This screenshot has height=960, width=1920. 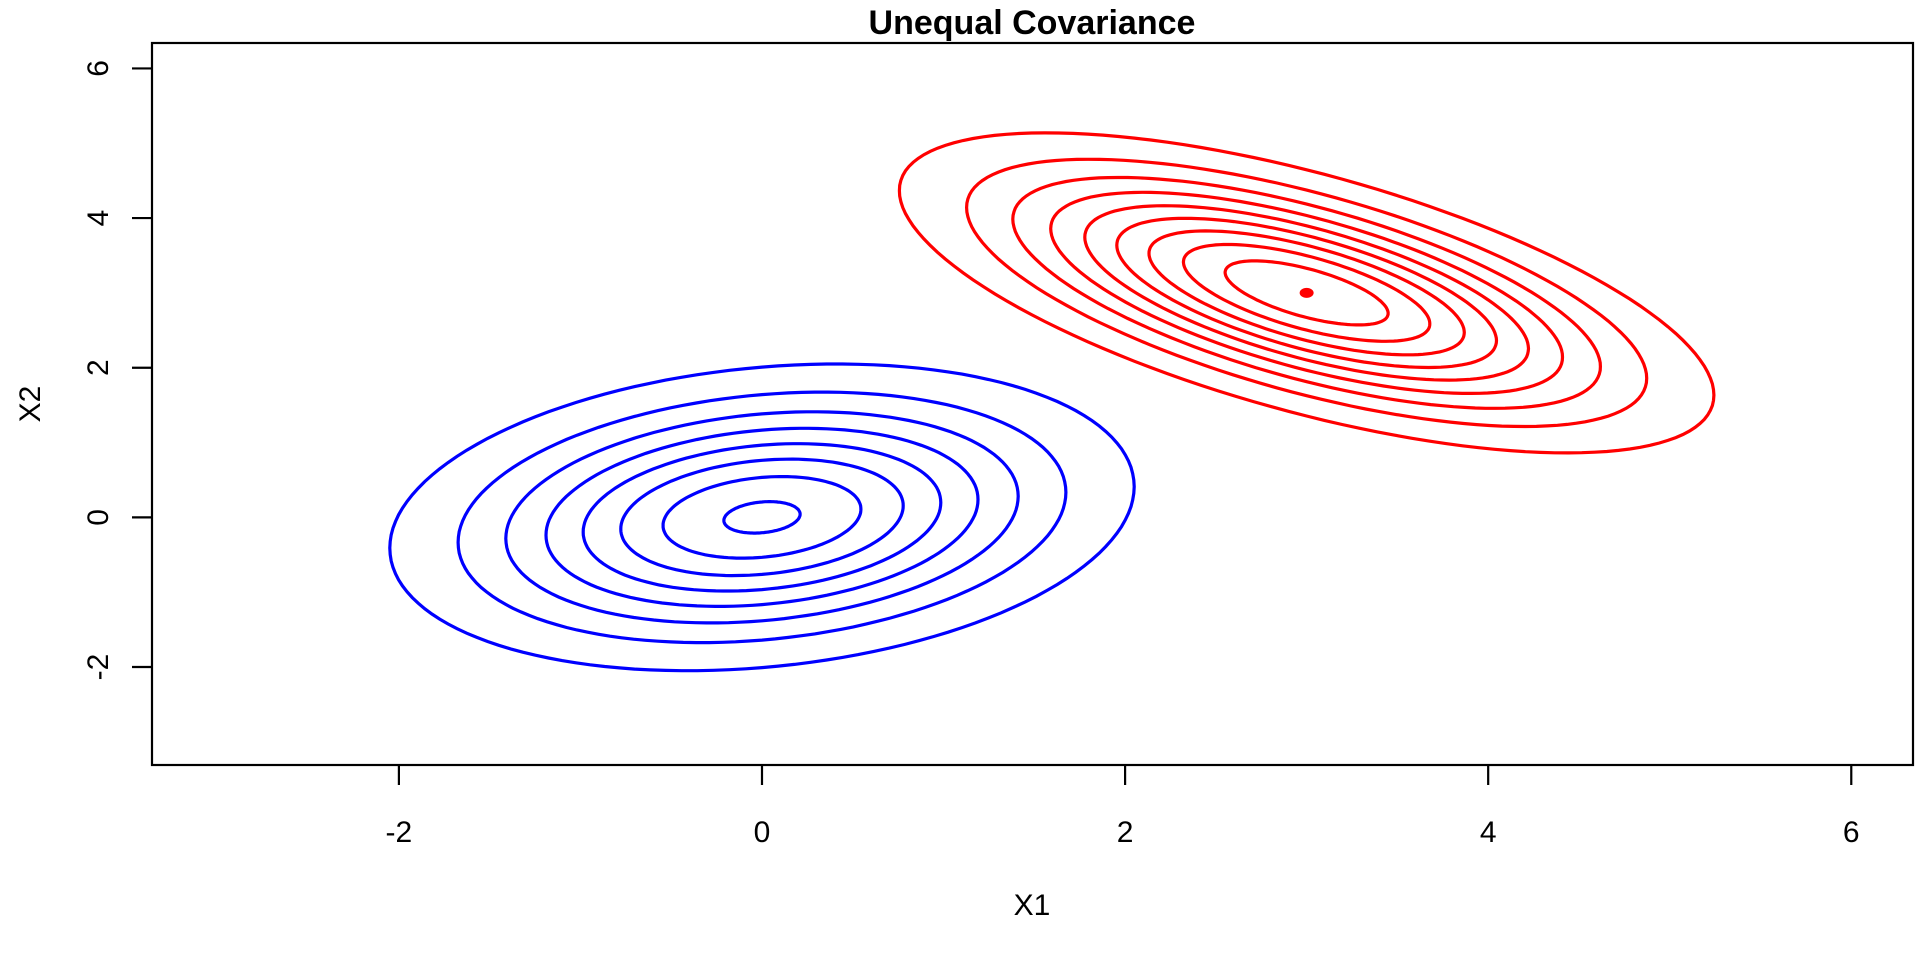 I want to click on y-tick-label: 4, so click(x=98, y=218).